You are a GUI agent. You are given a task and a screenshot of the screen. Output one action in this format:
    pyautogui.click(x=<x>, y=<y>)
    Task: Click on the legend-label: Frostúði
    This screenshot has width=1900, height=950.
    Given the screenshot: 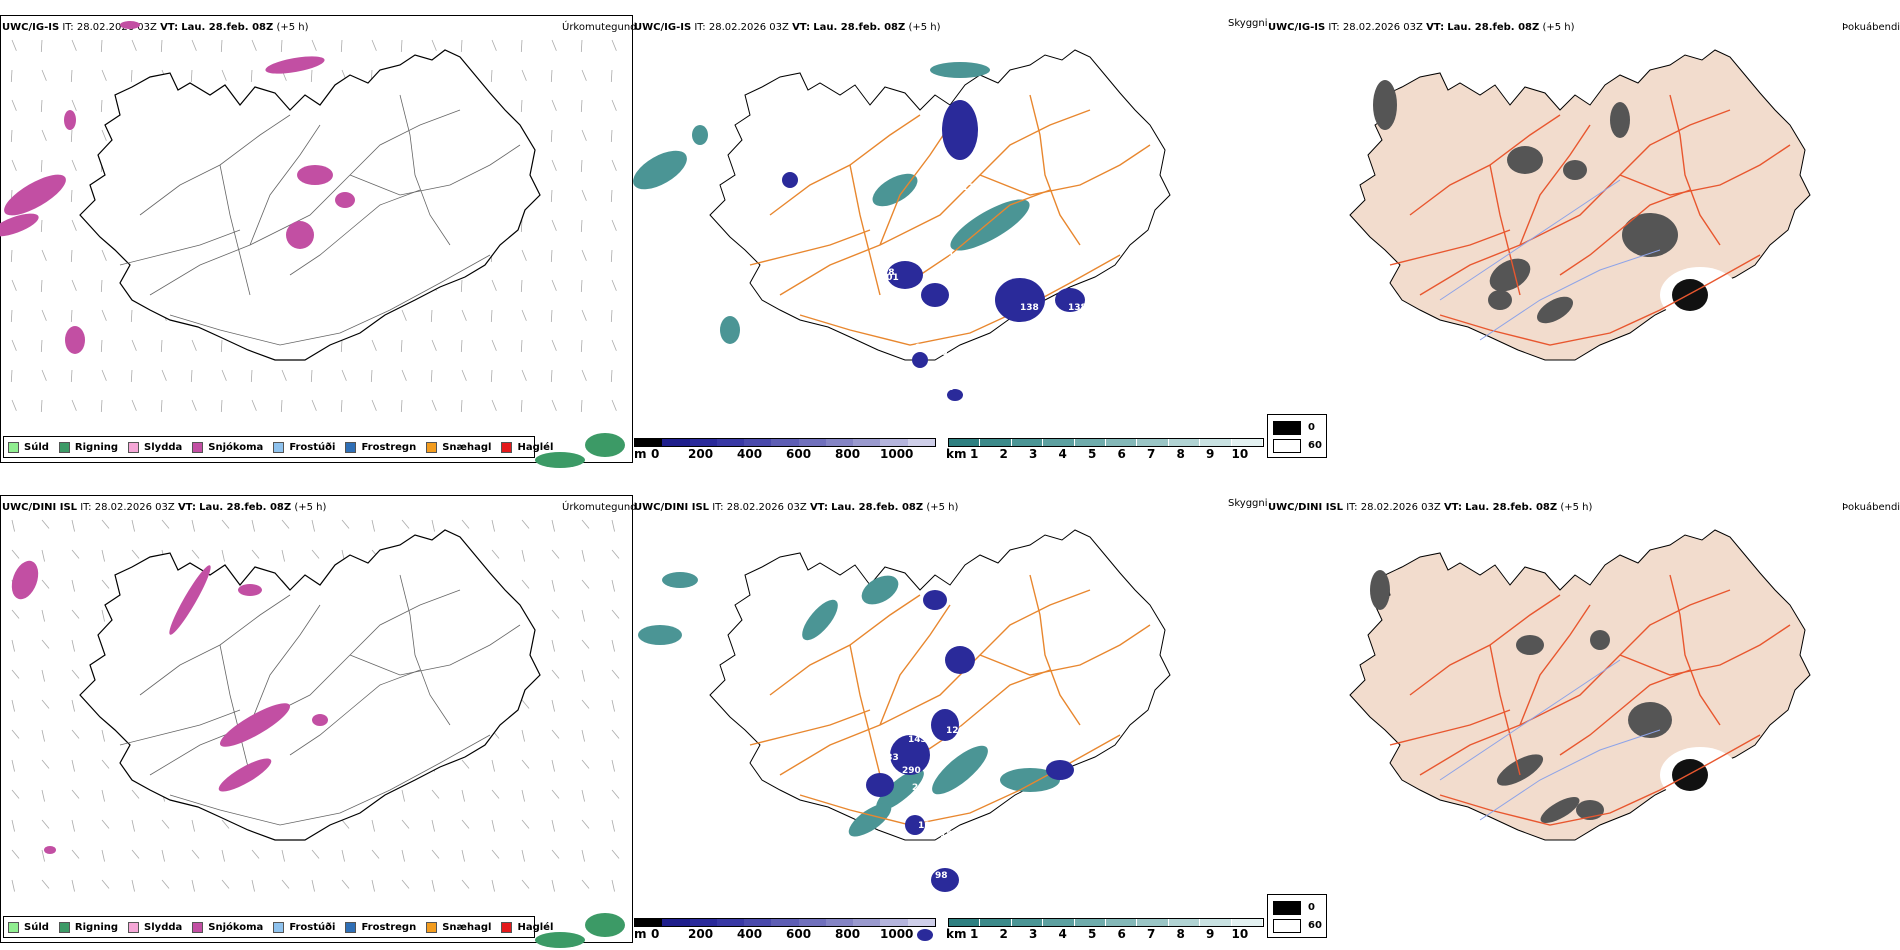 What is the action you would take?
    pyautogui.click(x=312, y=927)
    